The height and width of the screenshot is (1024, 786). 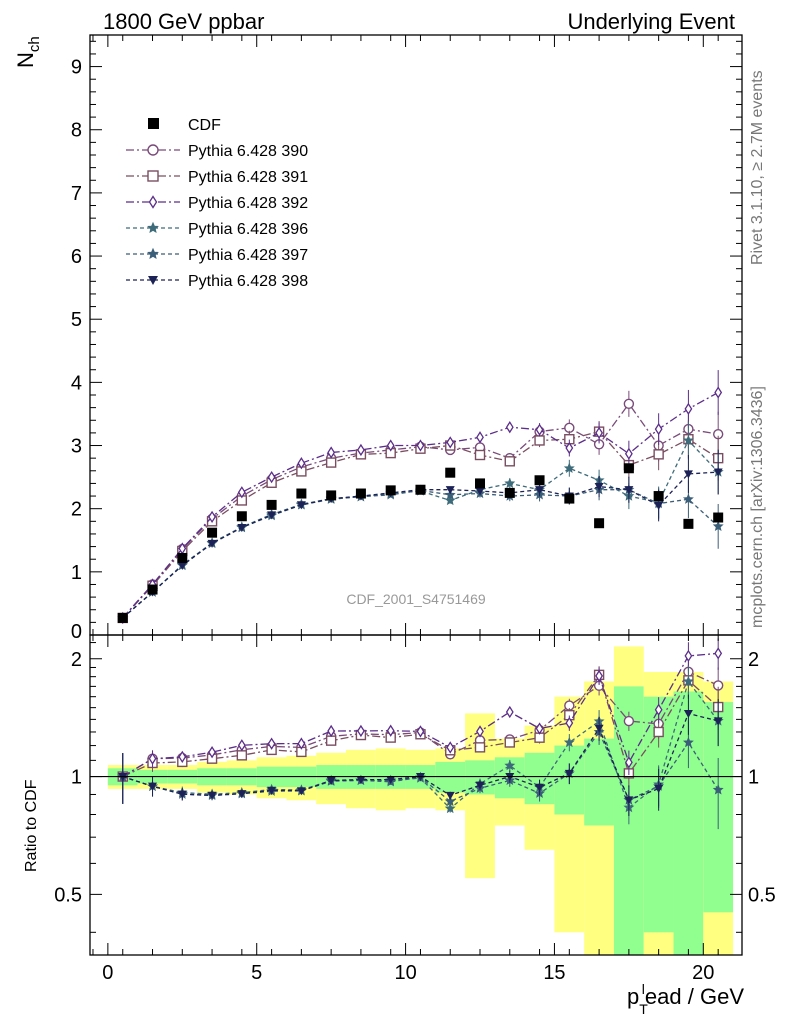 What do you see at coordinates (68, 895) in the screenshot?
I see `ratio-tick-label-left: 0.5` at bounding box center [68, 895].